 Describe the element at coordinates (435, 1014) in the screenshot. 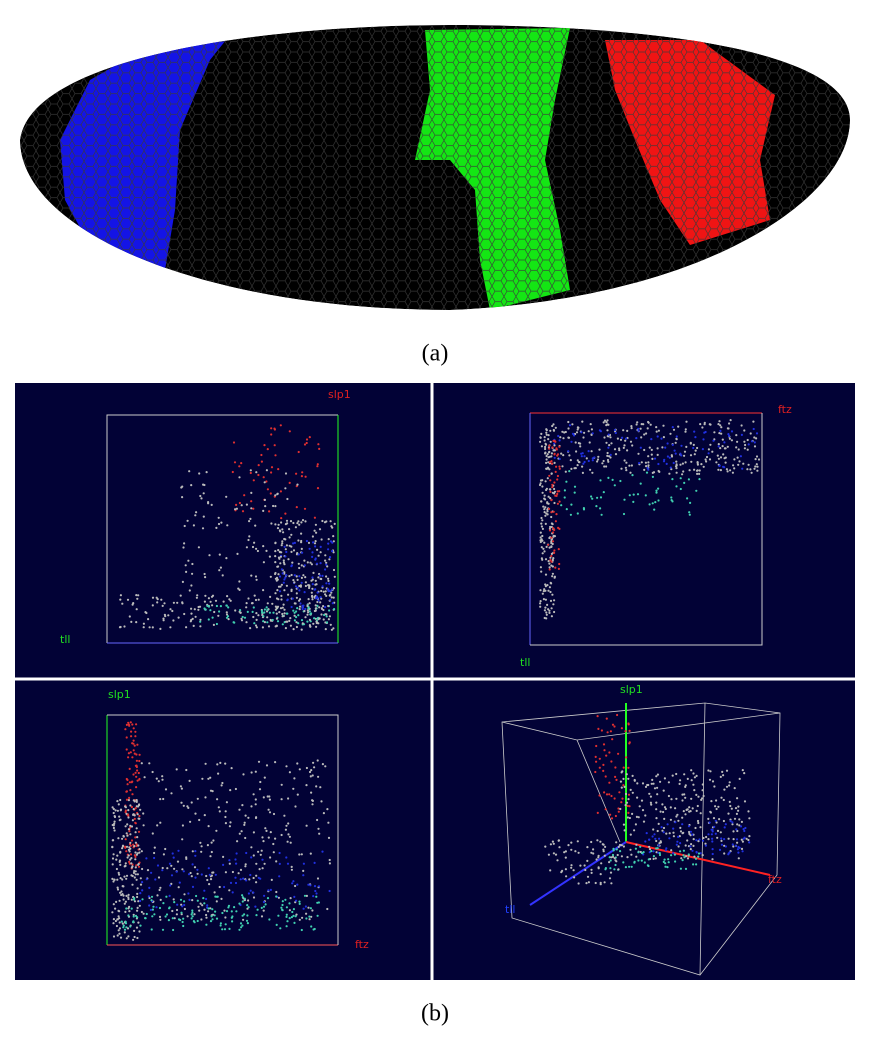

I see `caption: (b)` at that location.